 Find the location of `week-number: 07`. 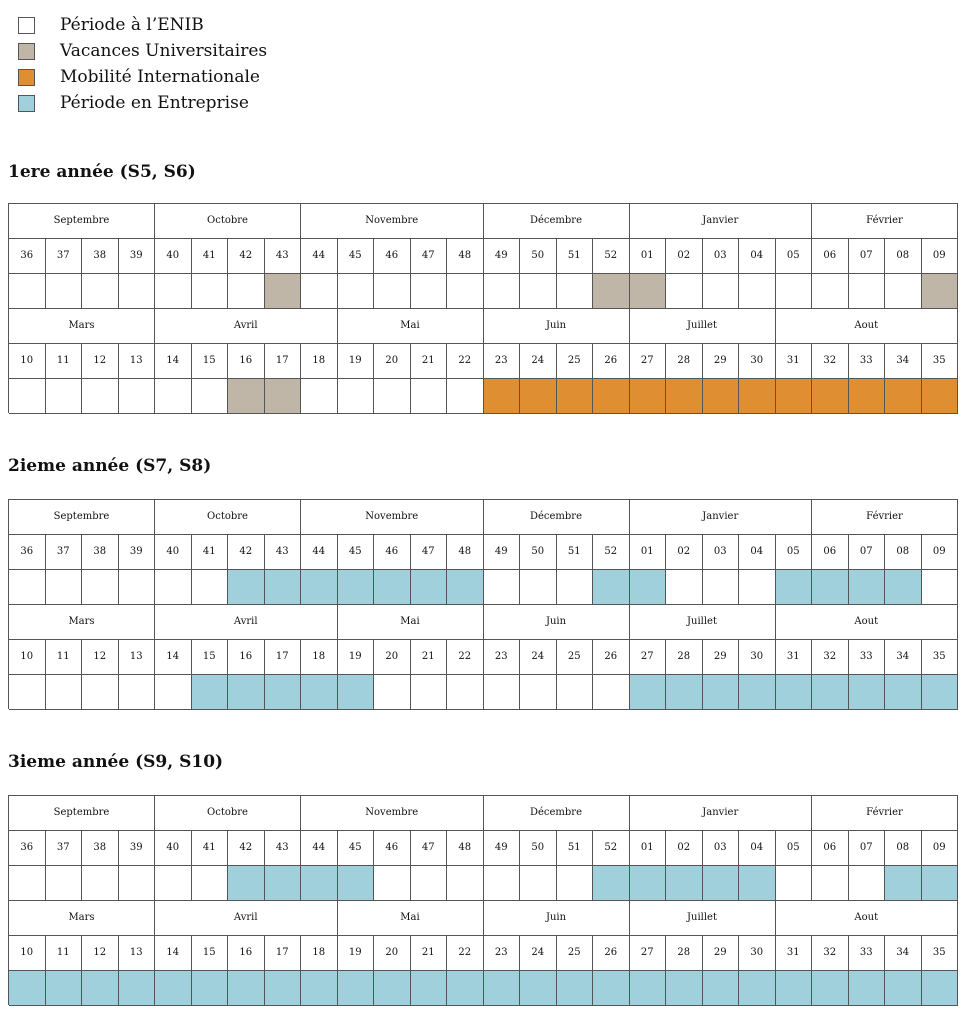

week-number: 07 is located at coordinates (866, 552).